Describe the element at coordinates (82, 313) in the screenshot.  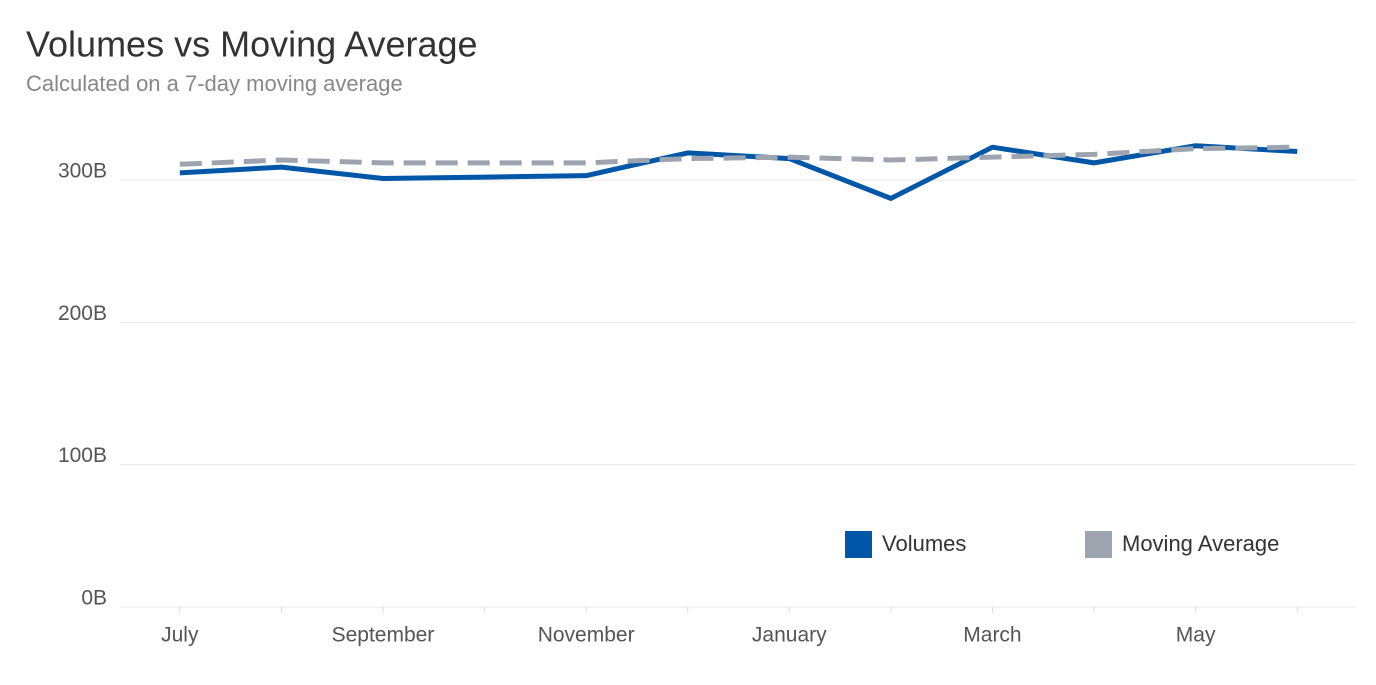
I see `y-tick-label: 200B` at that location.